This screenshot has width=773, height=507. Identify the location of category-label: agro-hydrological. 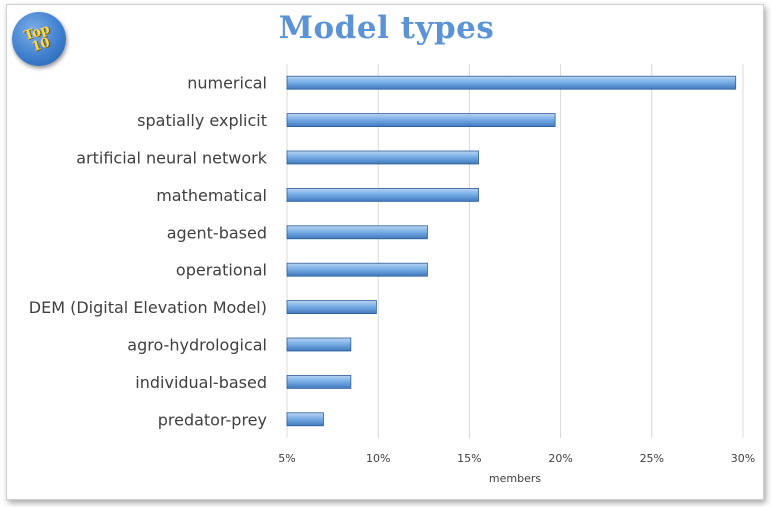
(197, 345).